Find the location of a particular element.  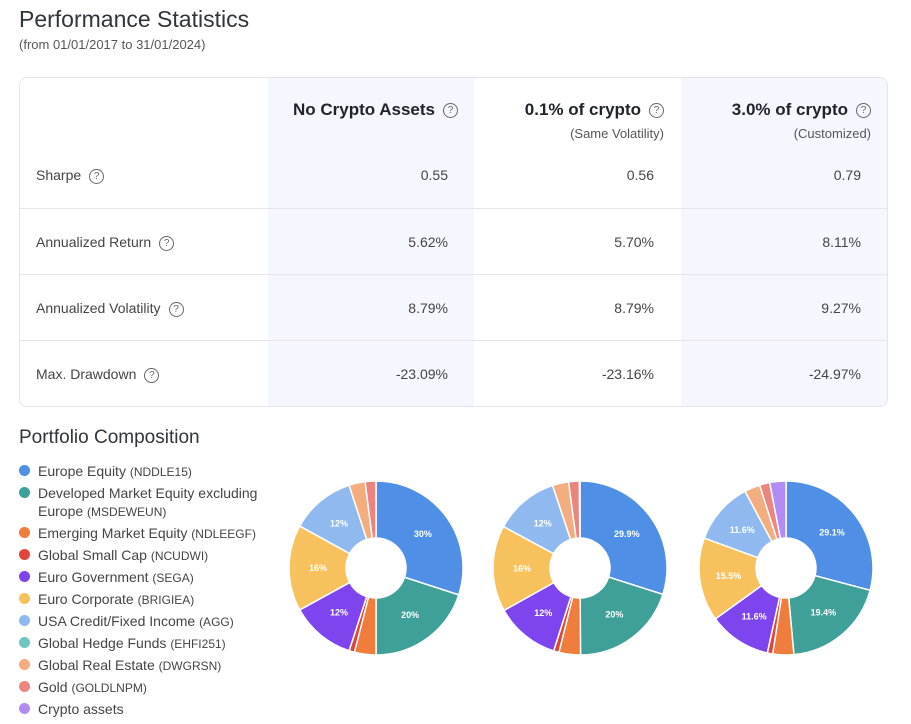

slice-label: 15.5% is located at coordinates (729, 576).